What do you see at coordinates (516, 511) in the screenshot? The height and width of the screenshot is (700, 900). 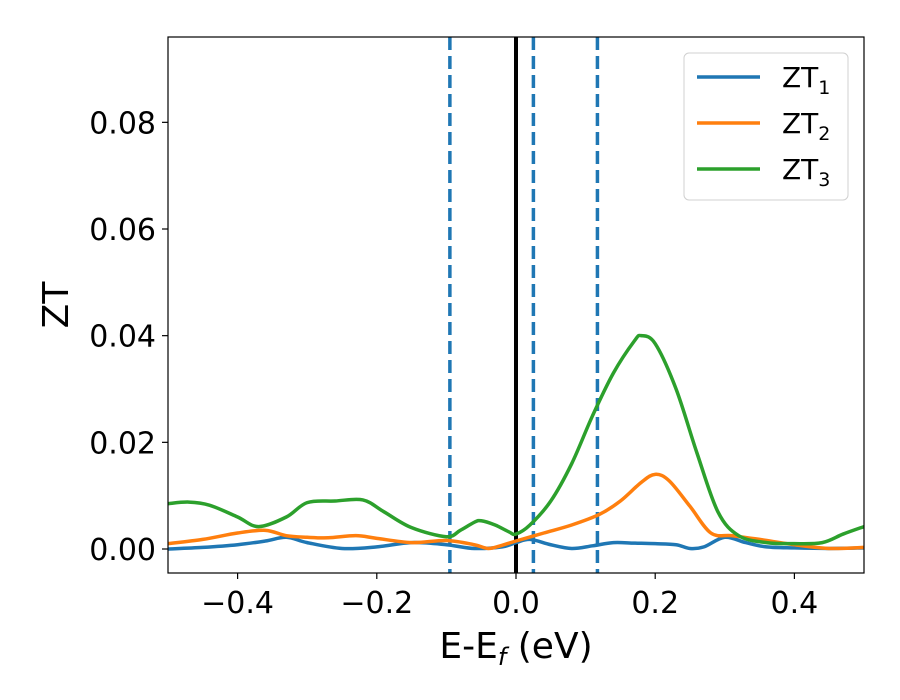 I see `series-line-zt2` at bounding box center [516, 511].